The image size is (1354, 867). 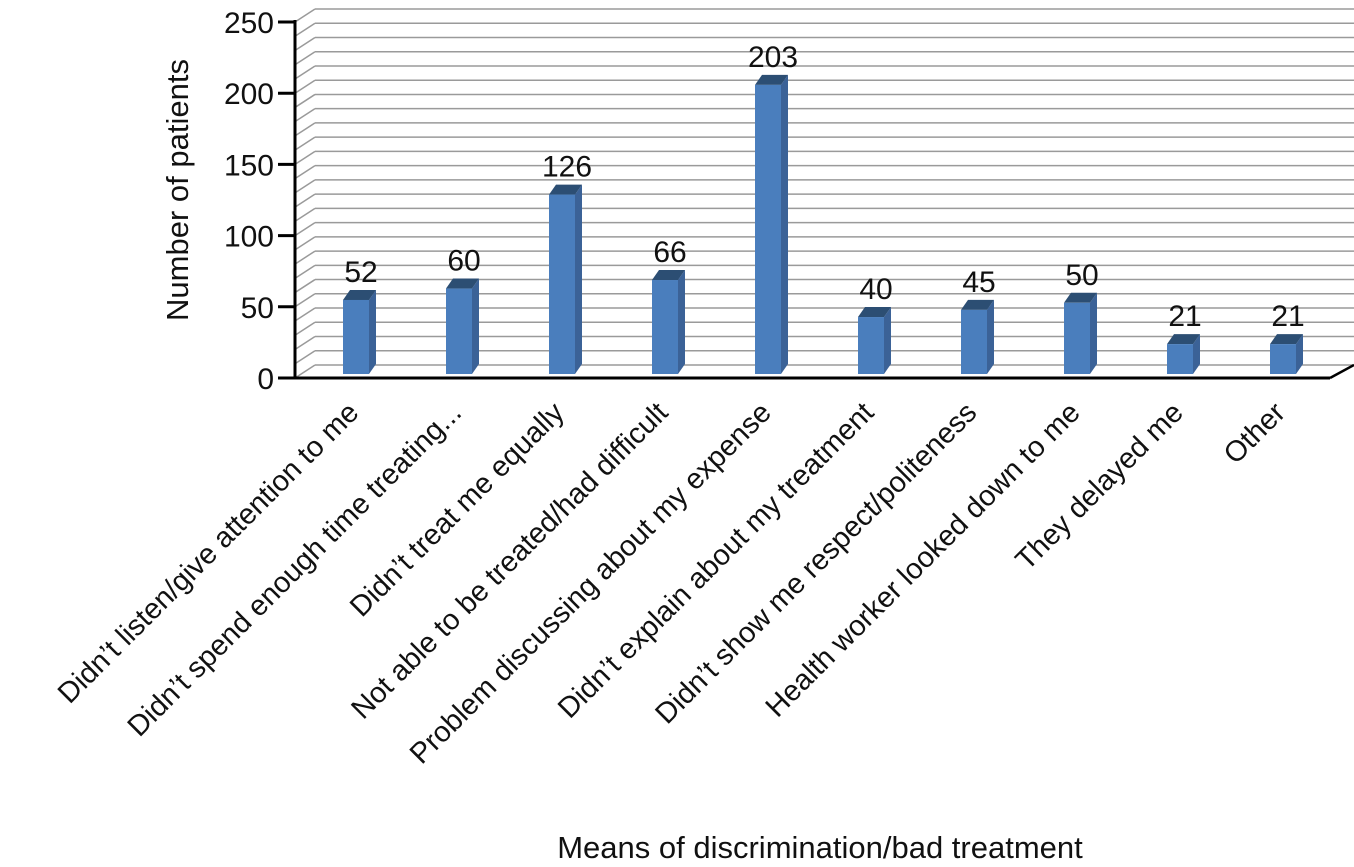 What do you see at coordinates (249, 237) in the screenshot?
I see `y-tick-label: 100` at bounding box center [249, 237].